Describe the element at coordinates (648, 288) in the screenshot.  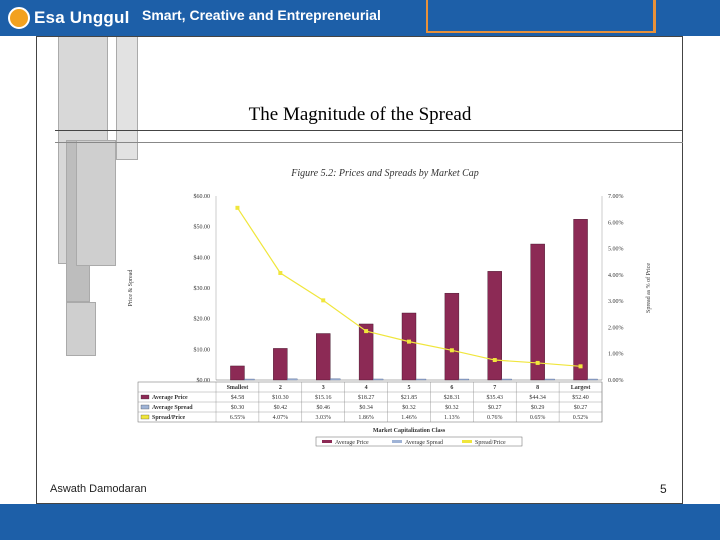
I see `y2-axis-label: Spread as % of Price` at that location.